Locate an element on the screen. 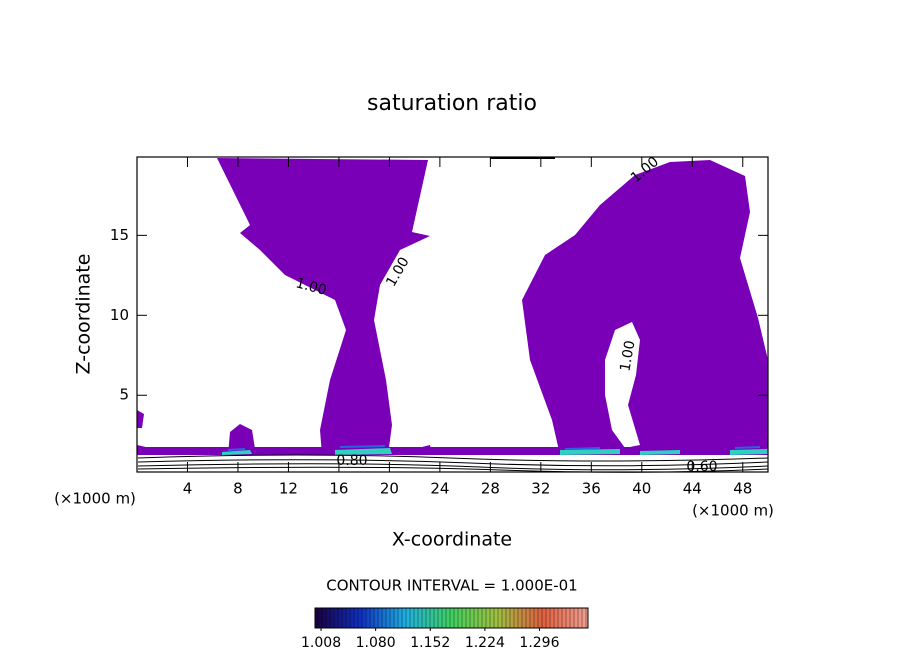  colorbar-tick-label: 1.224 is located at coordinates (485, 643).